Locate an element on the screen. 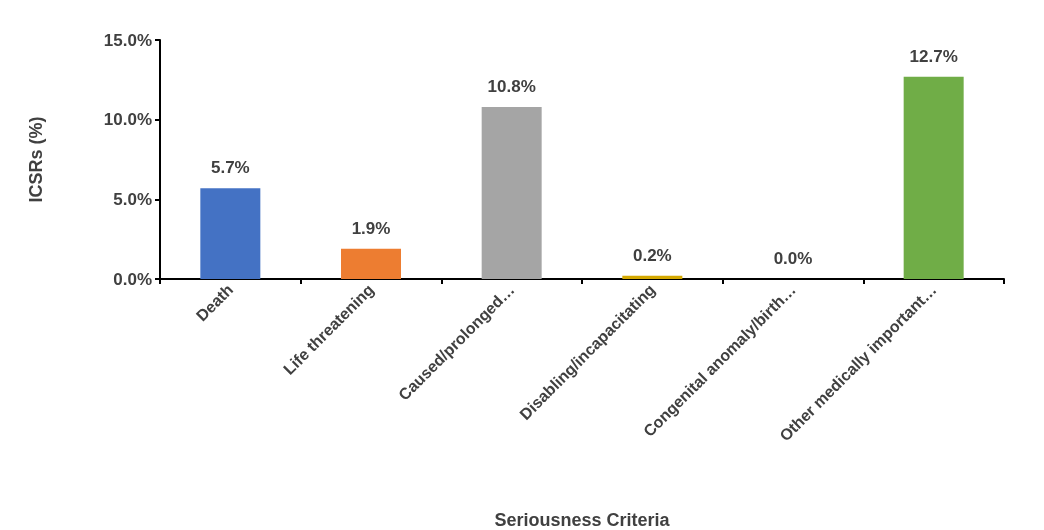  y-axis-title: ICSRs (%) is located at coordinates (36, 159).